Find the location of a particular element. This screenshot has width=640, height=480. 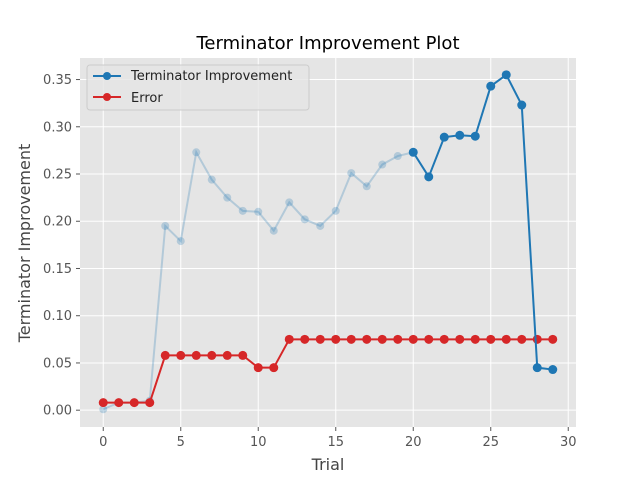

y-tick-label: 0.20 is located at coordinates (57, 222).